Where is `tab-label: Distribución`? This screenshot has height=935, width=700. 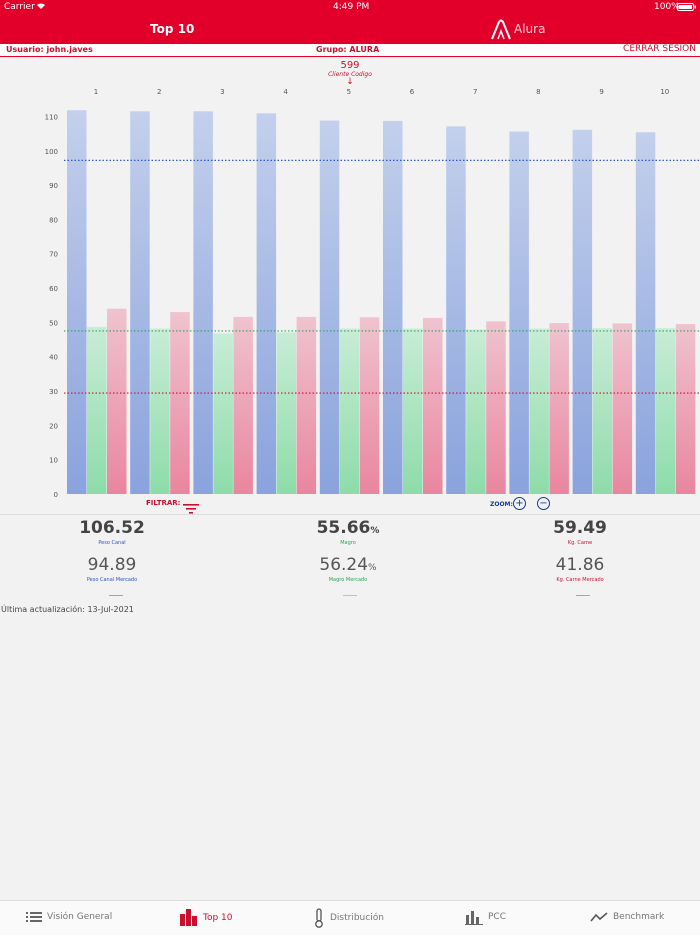
tab-label: Distribución is located at coordinates (357, 918).